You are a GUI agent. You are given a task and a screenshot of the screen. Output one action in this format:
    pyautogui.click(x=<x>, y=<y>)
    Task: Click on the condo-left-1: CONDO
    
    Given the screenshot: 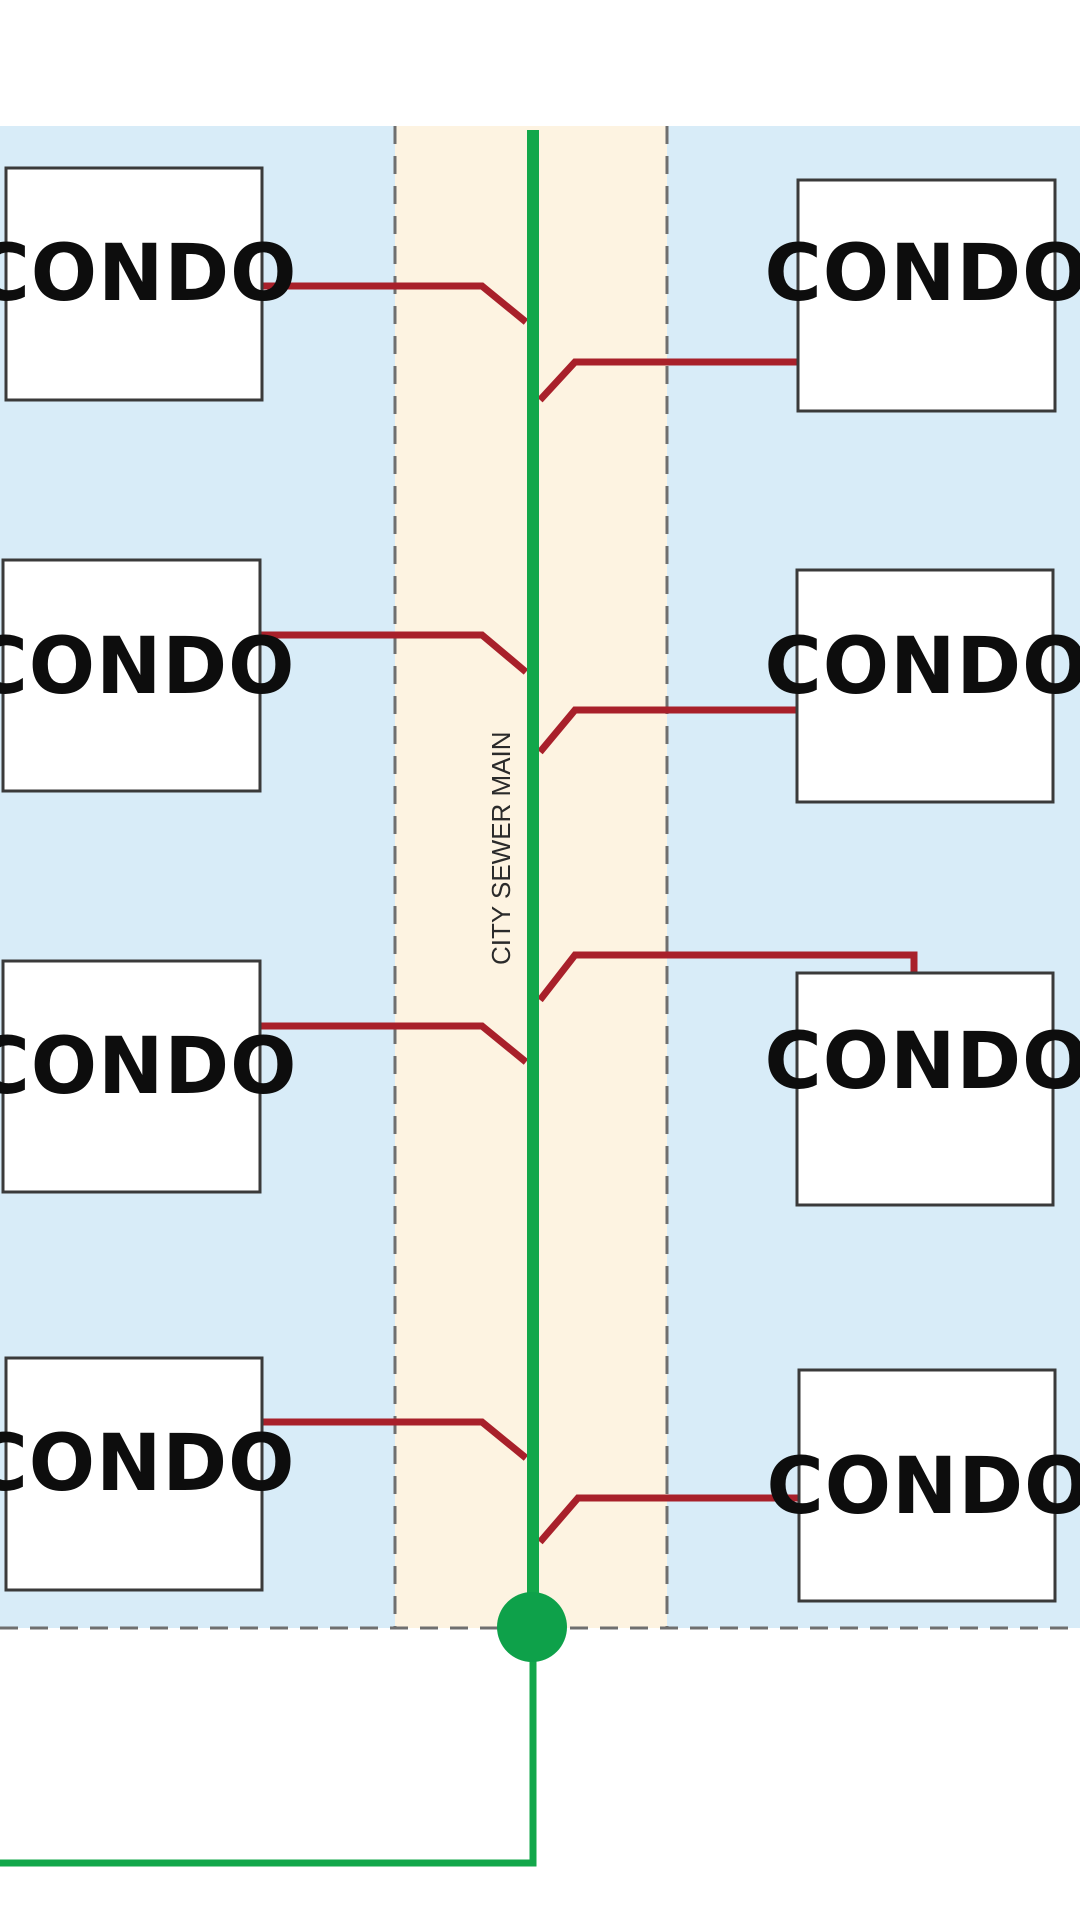 What is the action you would take?
    pyautogui.click(x=148, y=284)
    